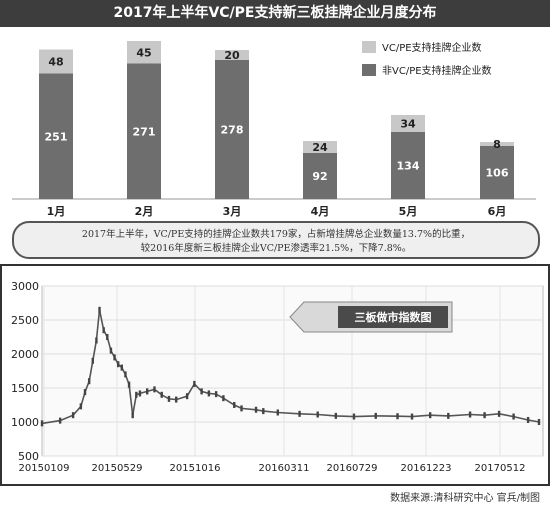 This screenshot has width=550, height=509. Describe the element at coordinates (408, 211) in the screenshot. I see `x-tick-label-5: 5月` at that location.